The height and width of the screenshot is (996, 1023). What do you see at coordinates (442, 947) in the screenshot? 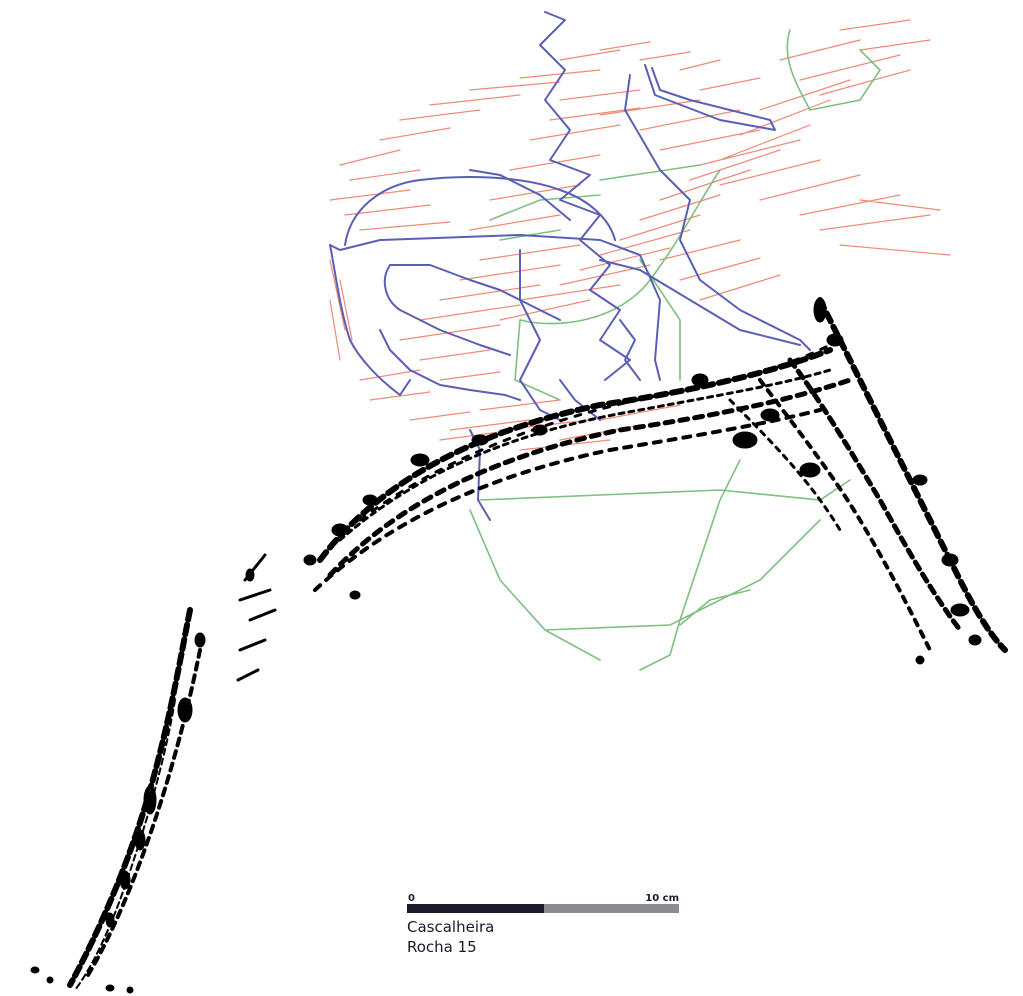
I see `rock-number: Rocha 15` at bounding box center [442, 947].